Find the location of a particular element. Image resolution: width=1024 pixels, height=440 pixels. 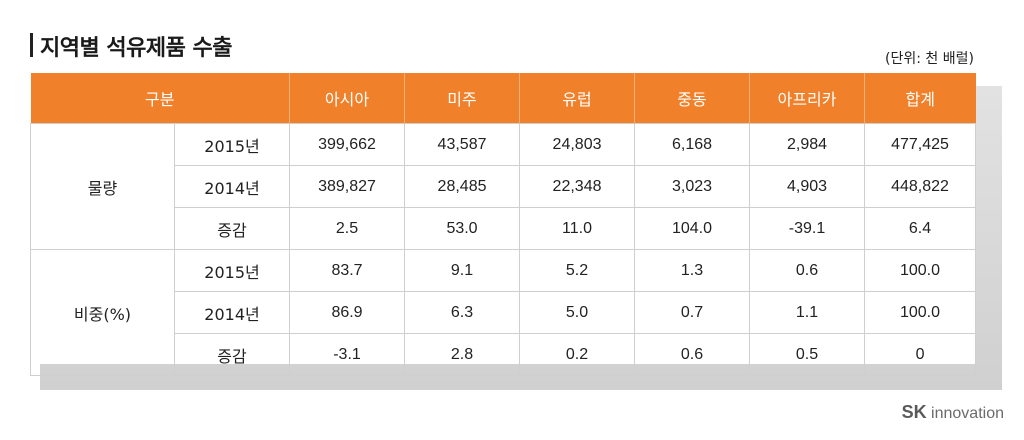

table-cell: 86.9 is located at coordinates (347, 312).